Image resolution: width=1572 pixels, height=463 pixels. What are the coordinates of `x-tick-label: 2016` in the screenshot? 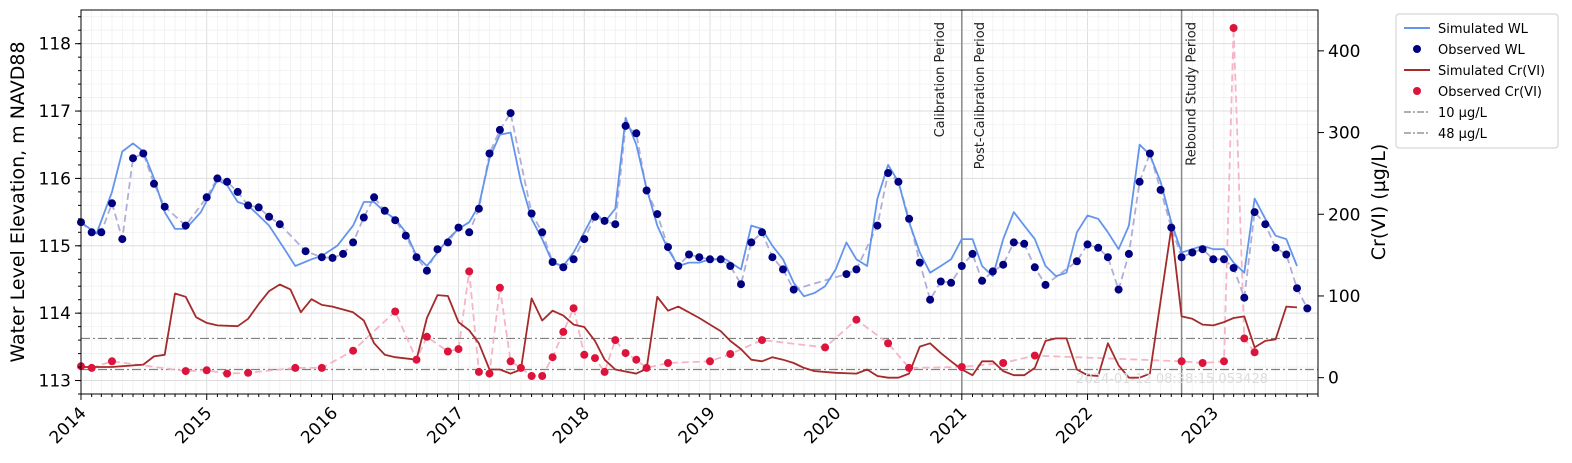 It's located at (319, 425).